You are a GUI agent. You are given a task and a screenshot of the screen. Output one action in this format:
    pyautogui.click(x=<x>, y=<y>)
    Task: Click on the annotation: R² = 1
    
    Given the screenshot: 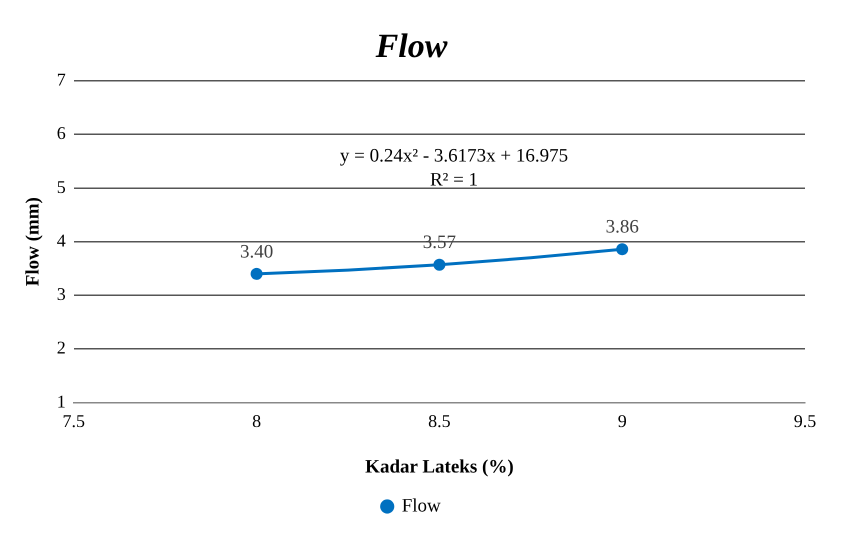 What is the action you would take?
    pyautogui.click(x=454, y=179)
    